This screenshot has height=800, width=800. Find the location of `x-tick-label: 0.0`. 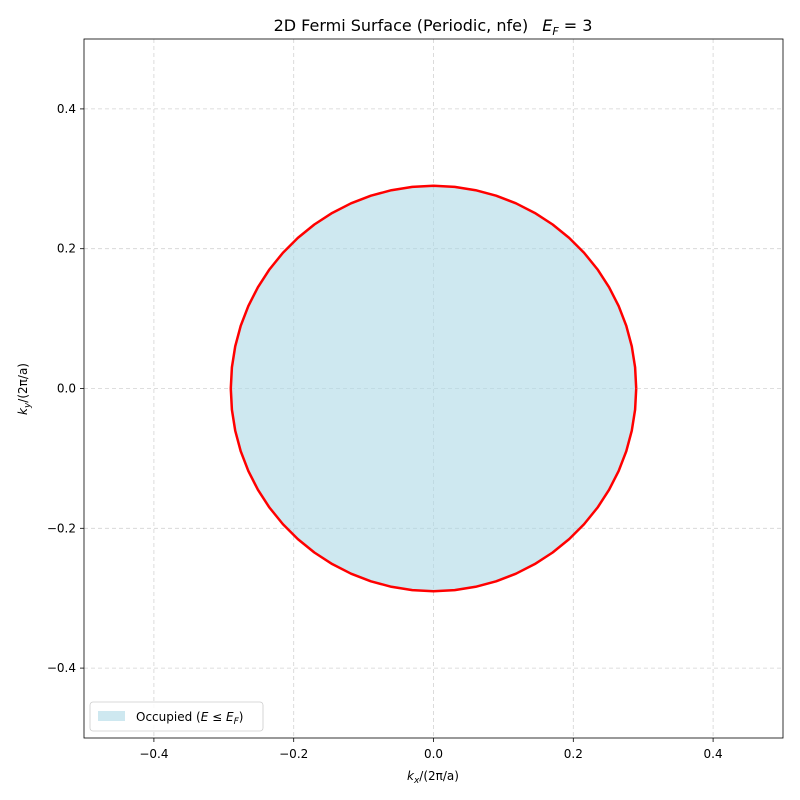

x-tick-label: 0.0 is located at coordinates (433, 754).